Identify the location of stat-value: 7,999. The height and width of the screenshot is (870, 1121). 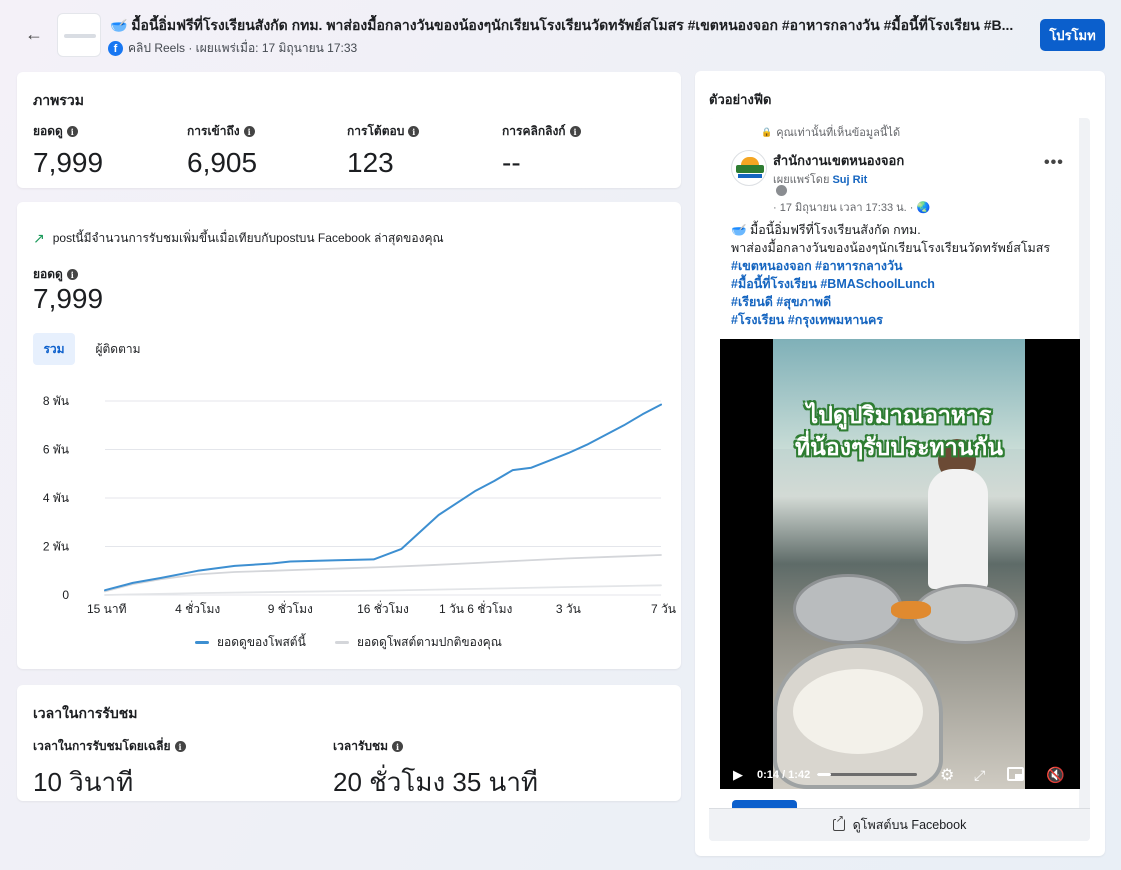
(68, 162).